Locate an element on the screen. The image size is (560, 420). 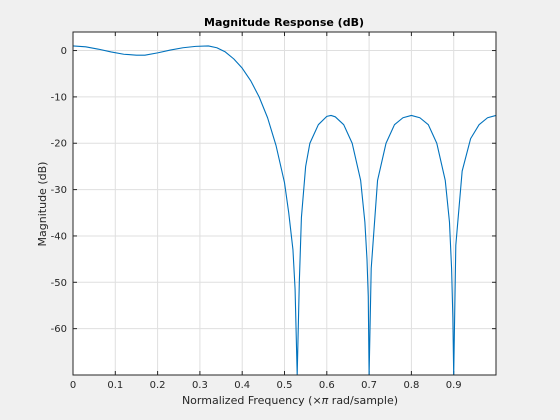
y-tick-labels: 0 -10 -20 -30 -40 -50 -60 is located at coordinates (59, 190).